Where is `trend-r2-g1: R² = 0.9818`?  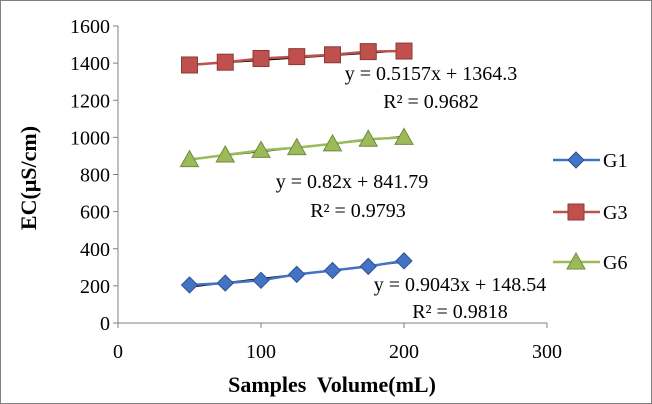
trend-r2-g1: R² = 0.9818 is located at coordinates (460, 312).